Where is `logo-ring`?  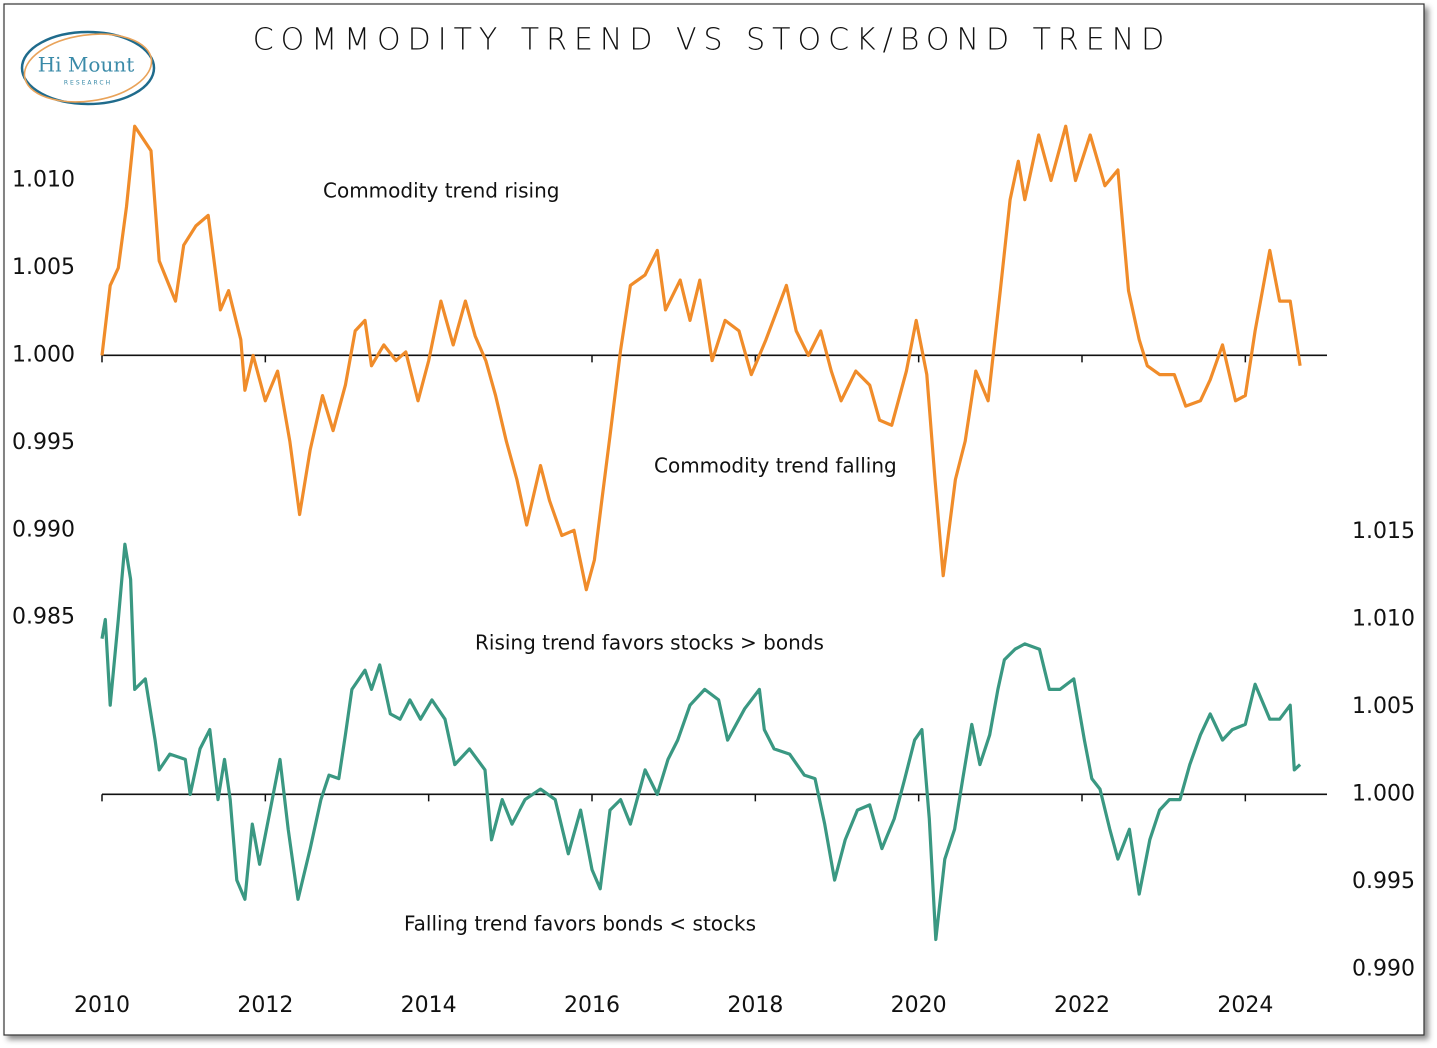 logo-ring is located at coordinates (88, 68).